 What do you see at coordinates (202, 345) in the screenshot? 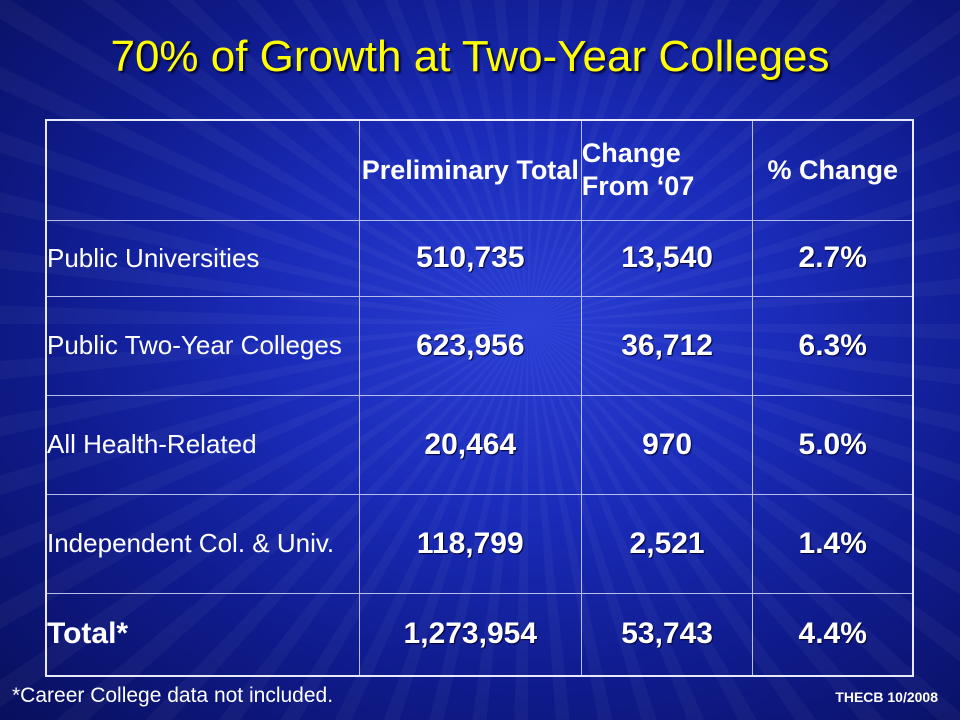
I see `row-label: Public Two-Year Colleges` at bounding box center [202, 345].